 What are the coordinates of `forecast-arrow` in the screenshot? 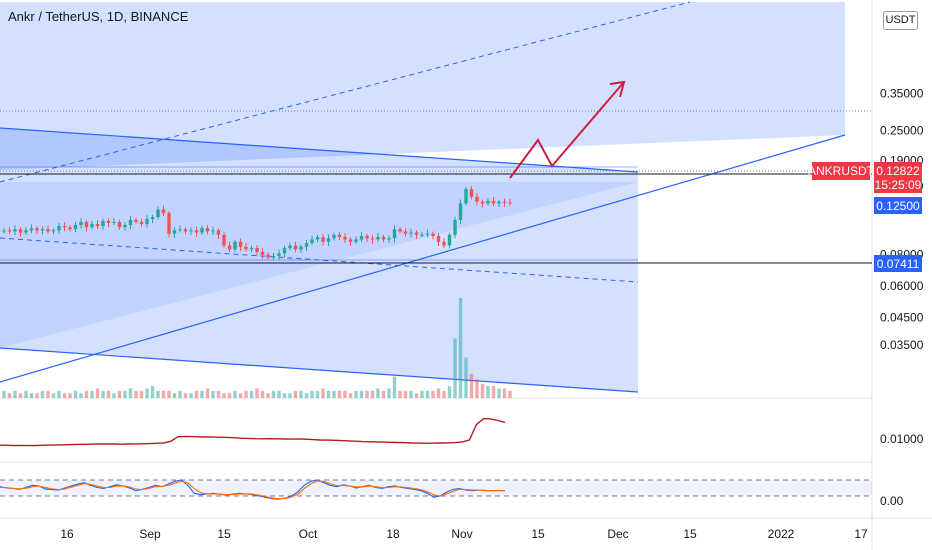 It's located at (567, 129).